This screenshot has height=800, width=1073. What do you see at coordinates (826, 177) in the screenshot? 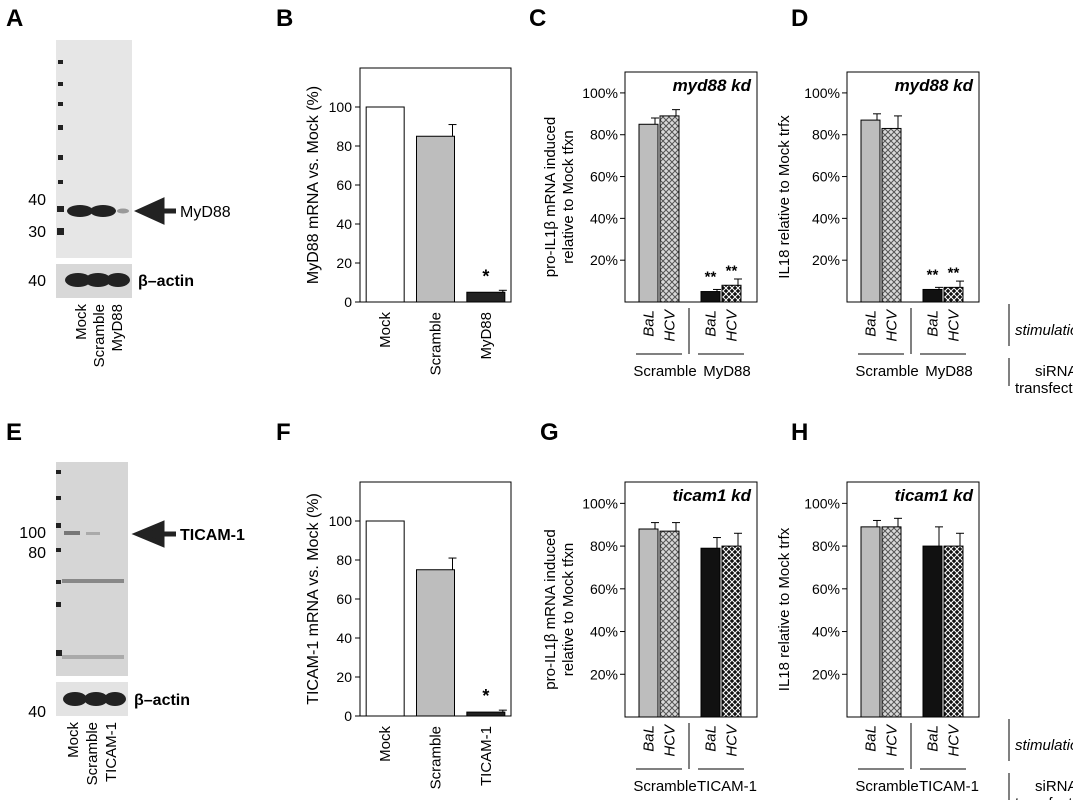
I see `chart-d-ytick-label: 60%` at bounding box center [826, 177].